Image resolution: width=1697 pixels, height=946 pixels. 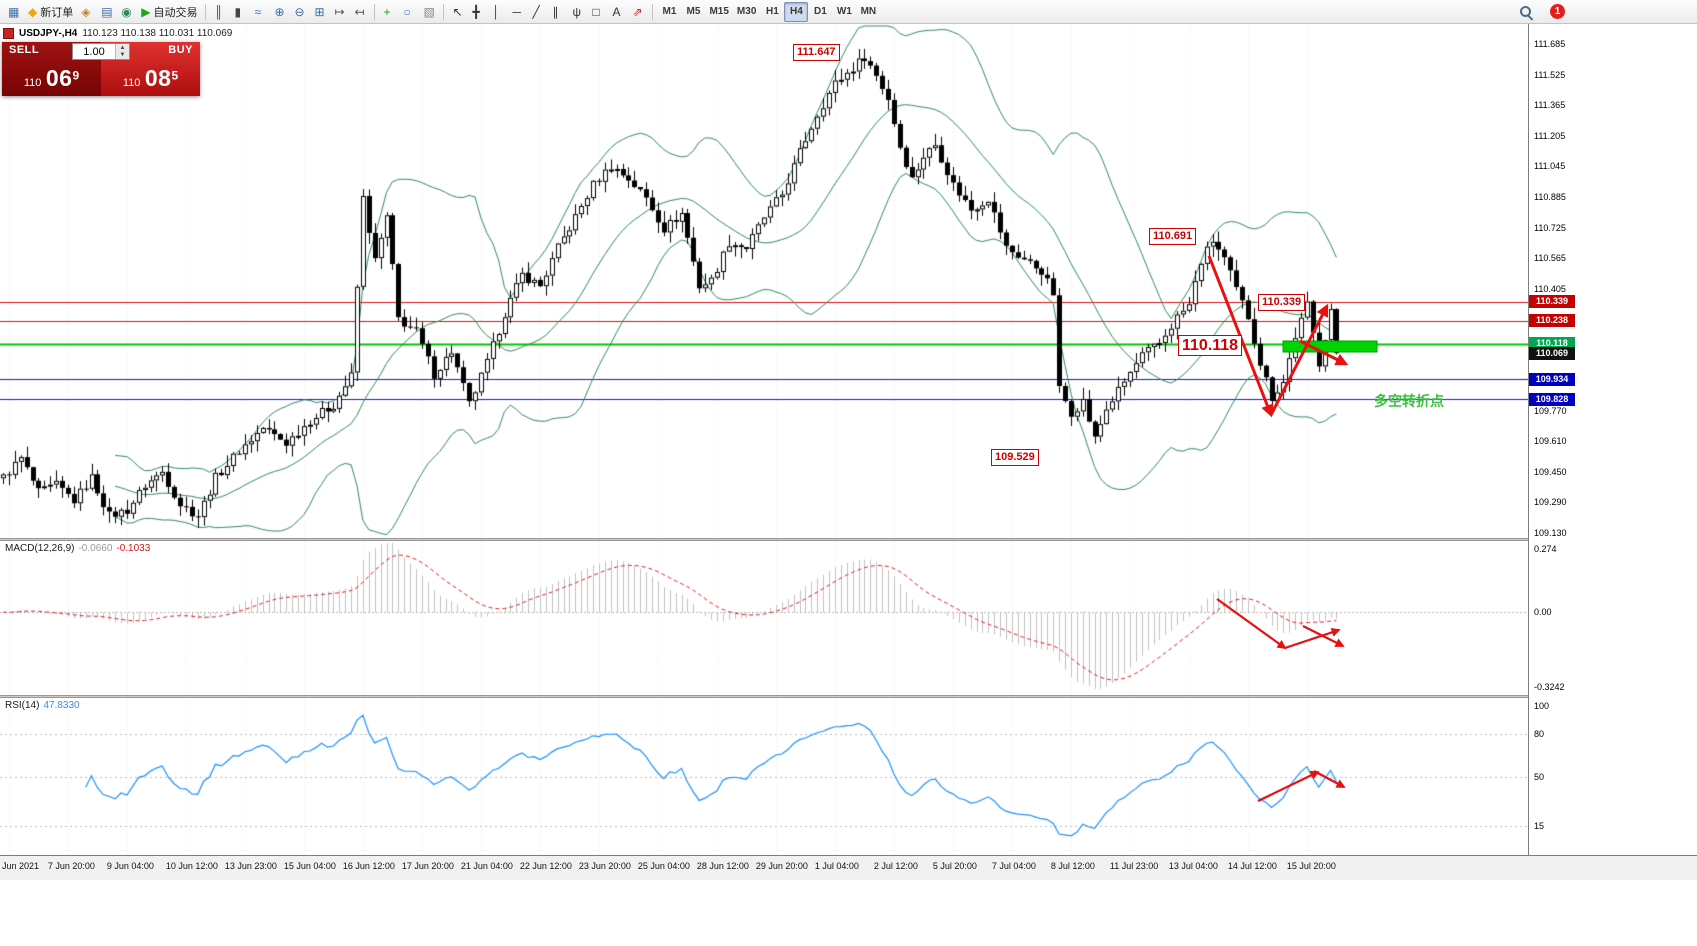 I want to click on time-axis-label: 10 Jun 12:00, so click(x=191, y=866).